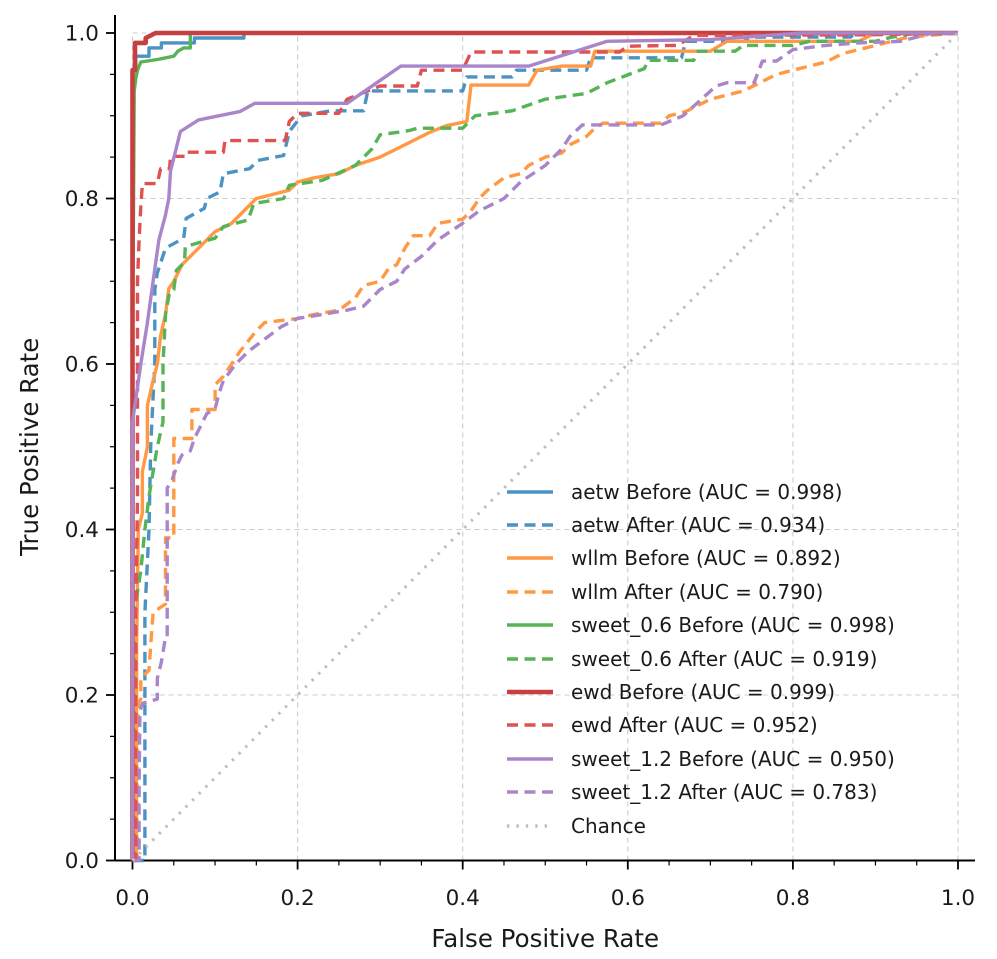  Describe the element at coordinates (463, 898) in the screenshot. I see `x-tick-label: 0.4` at that location.